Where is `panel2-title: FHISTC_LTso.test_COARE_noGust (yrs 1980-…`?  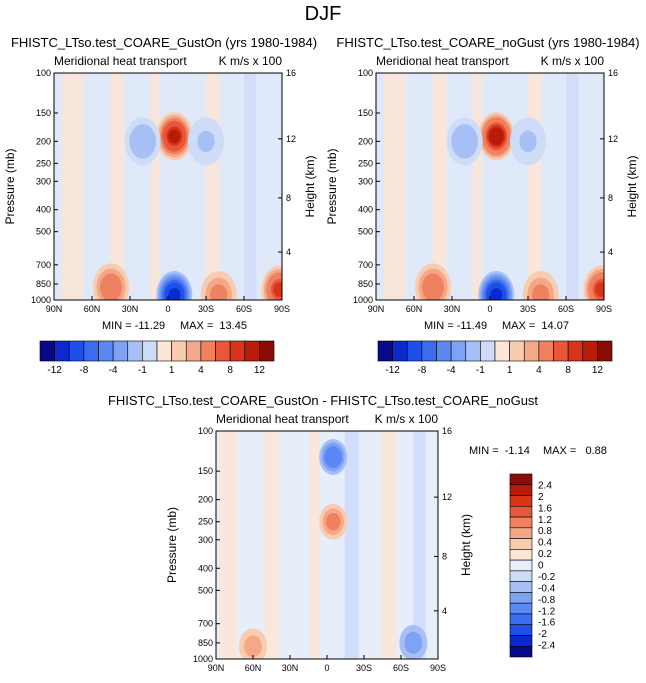 panel2-title: FHISTC_LTso.test_COARE_noGust (yrs 1980-… is located at coordinates (488, 42).